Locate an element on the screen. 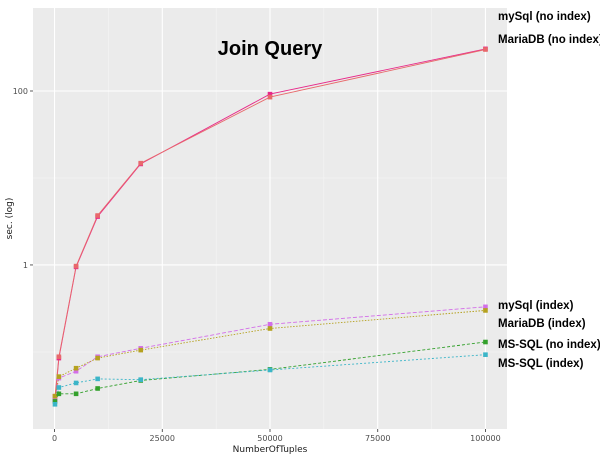  x-tick-label: 75000 is located at coordinates (377, 438).